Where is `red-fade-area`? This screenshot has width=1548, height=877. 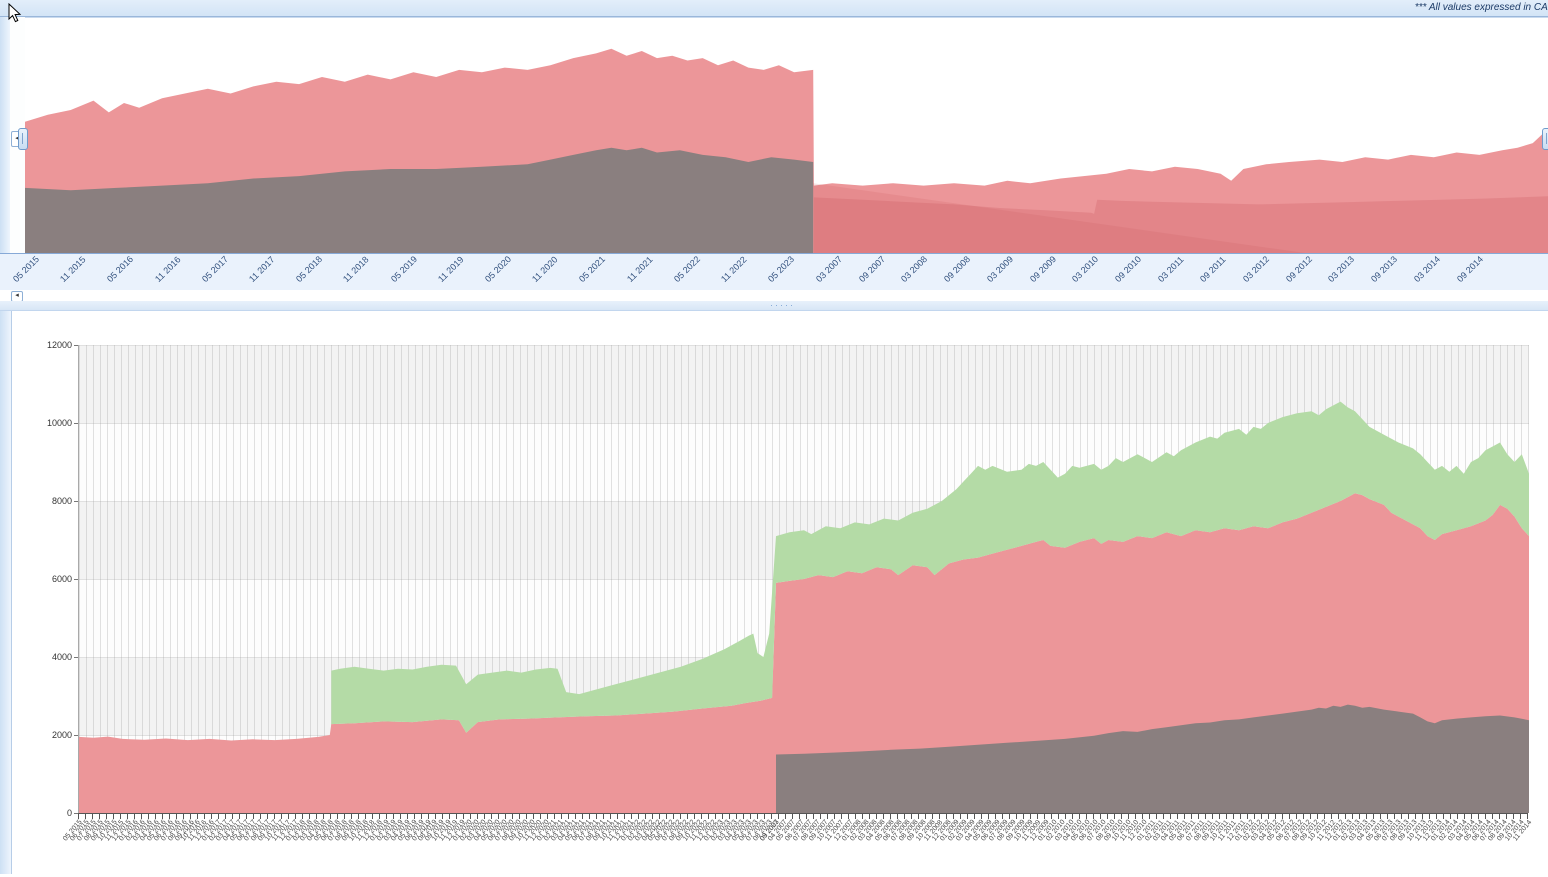 red-fade-area is located at coordinates (1062, 218).